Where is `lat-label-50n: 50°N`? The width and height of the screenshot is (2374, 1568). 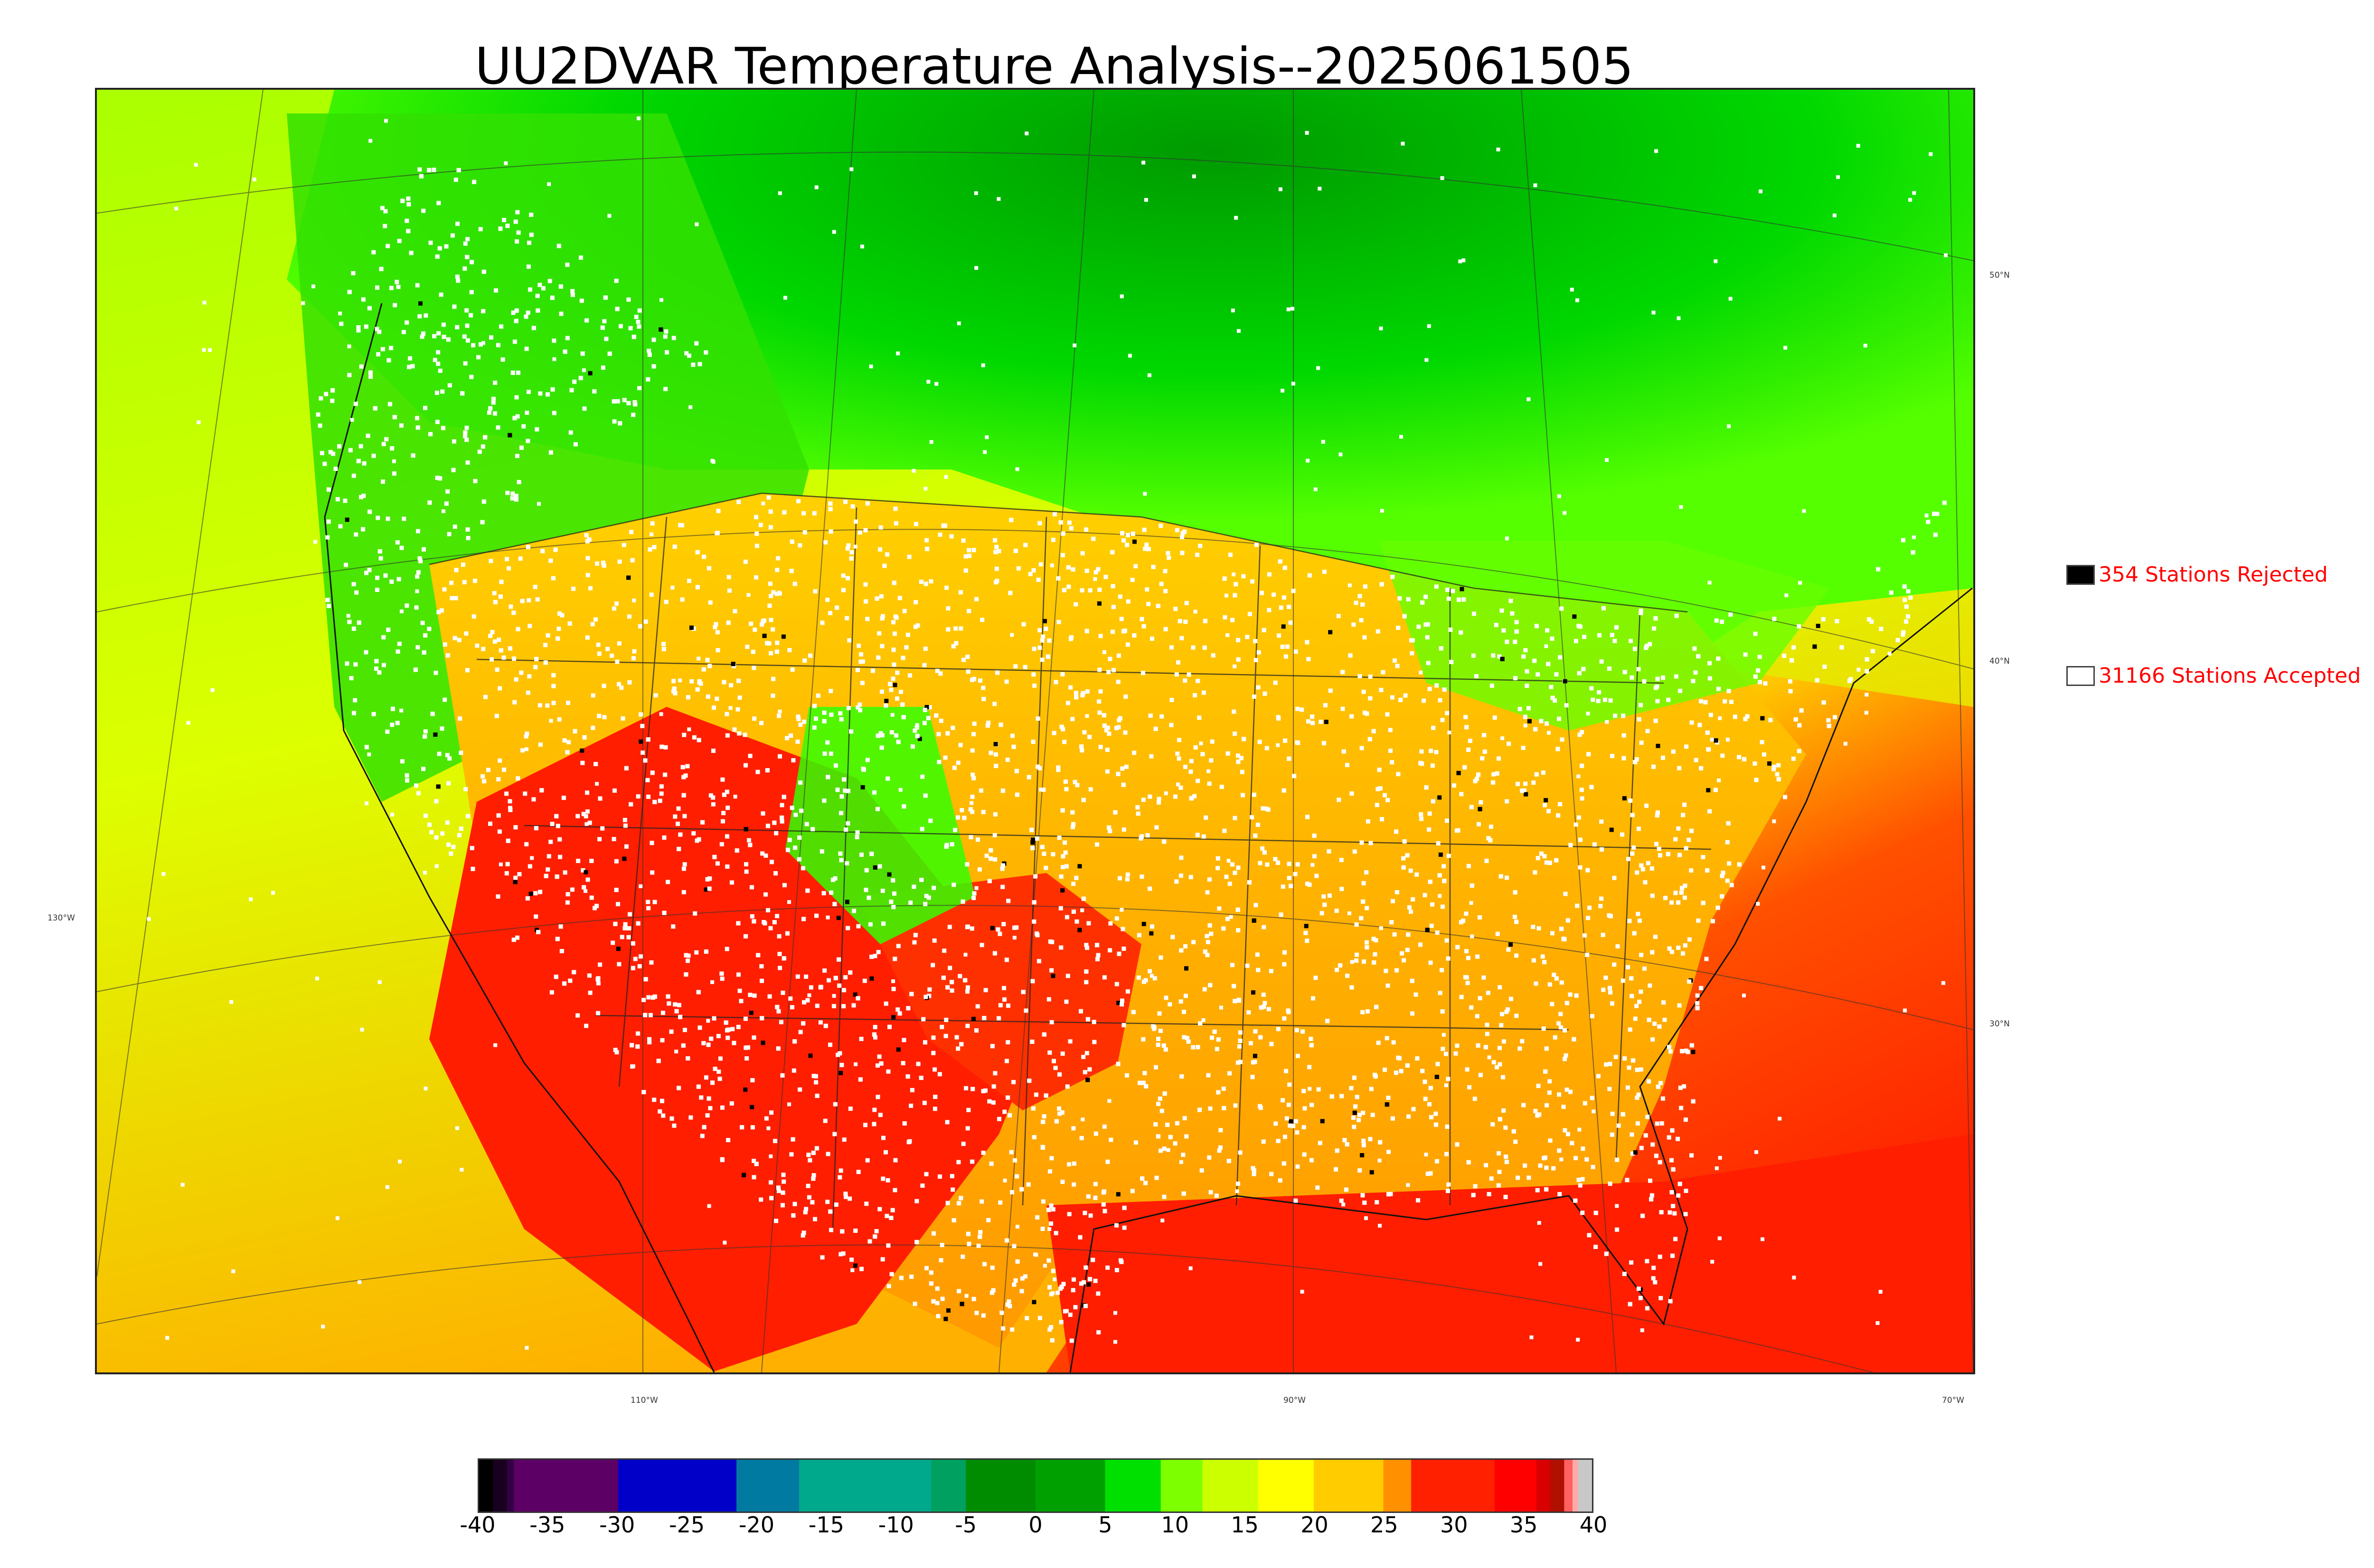 lat-label-50n: 50°N is located at coordinates (1999, 275).